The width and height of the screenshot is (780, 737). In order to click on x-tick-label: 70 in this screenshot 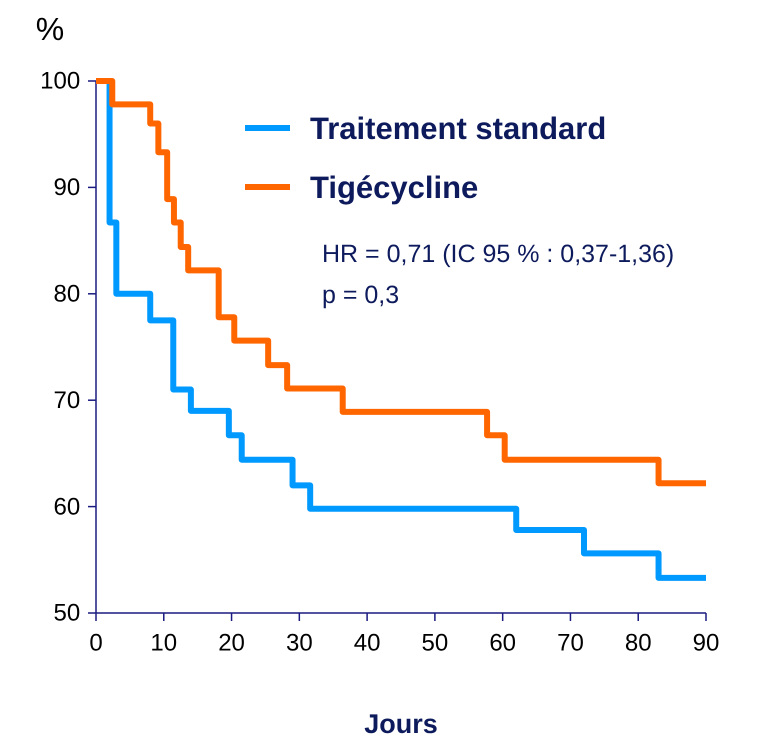, I will do `click(570, 642)`.